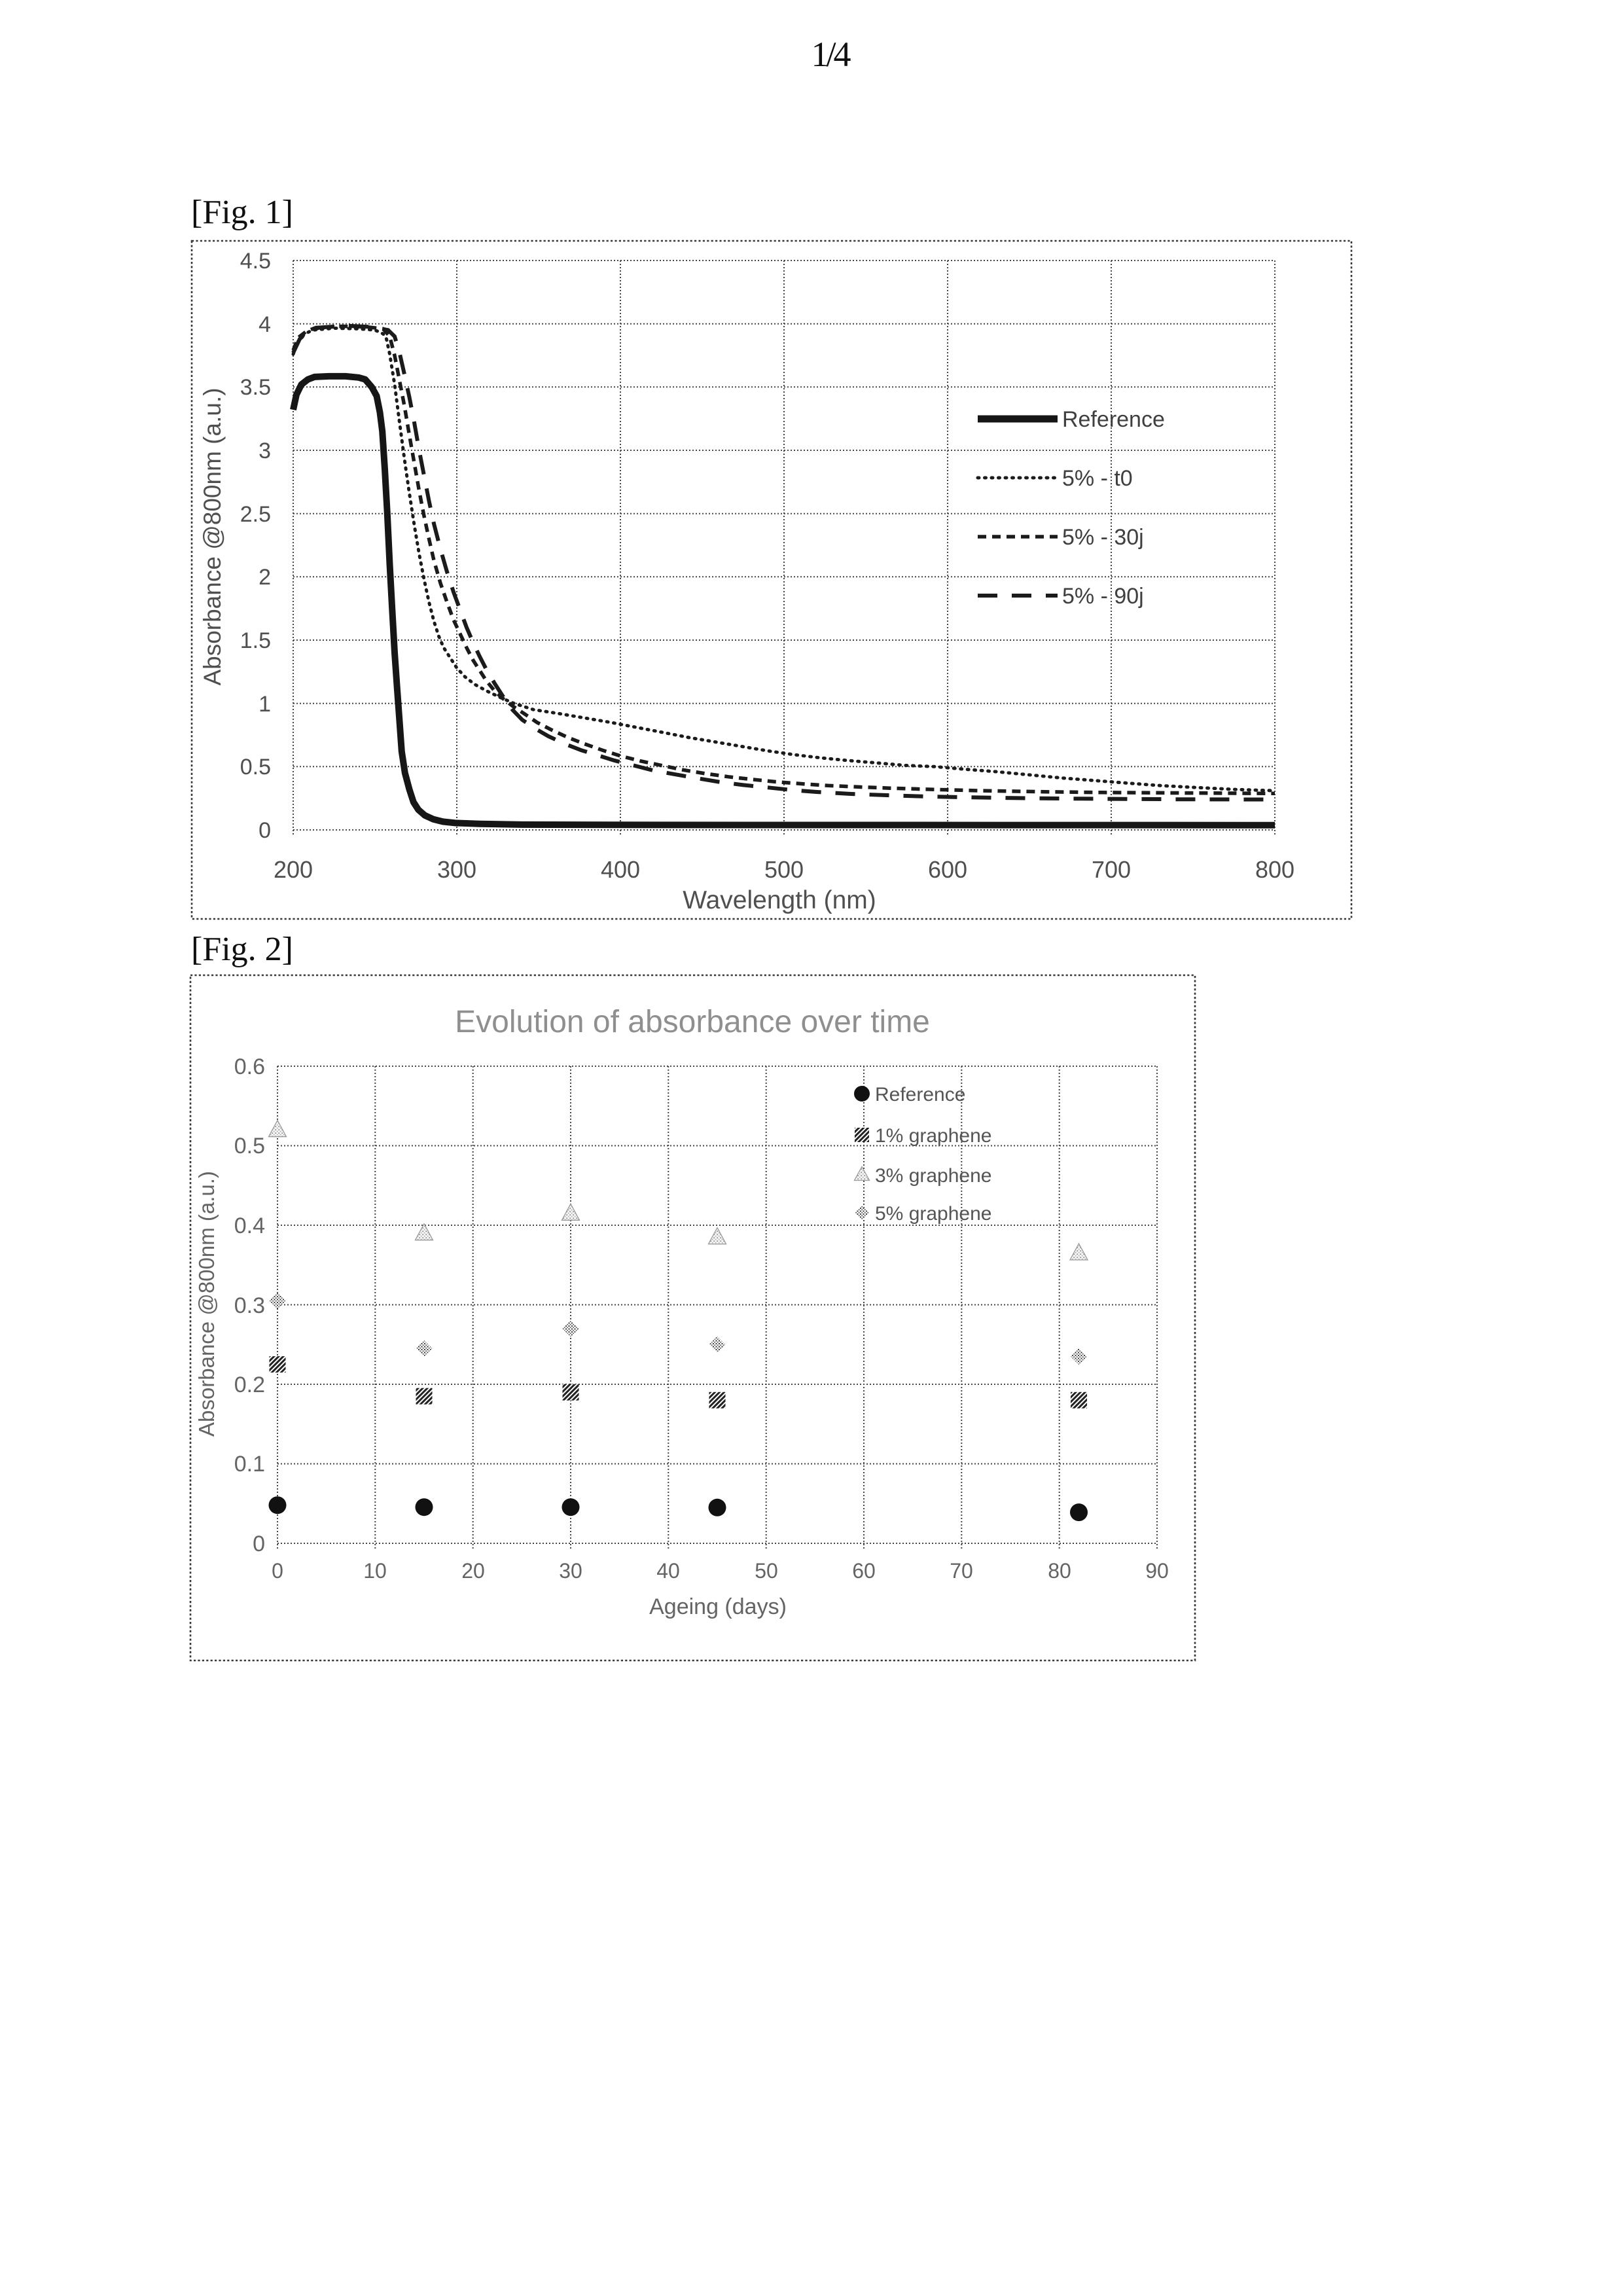  I want to click on svg-text: 40, so click(668, 1571).